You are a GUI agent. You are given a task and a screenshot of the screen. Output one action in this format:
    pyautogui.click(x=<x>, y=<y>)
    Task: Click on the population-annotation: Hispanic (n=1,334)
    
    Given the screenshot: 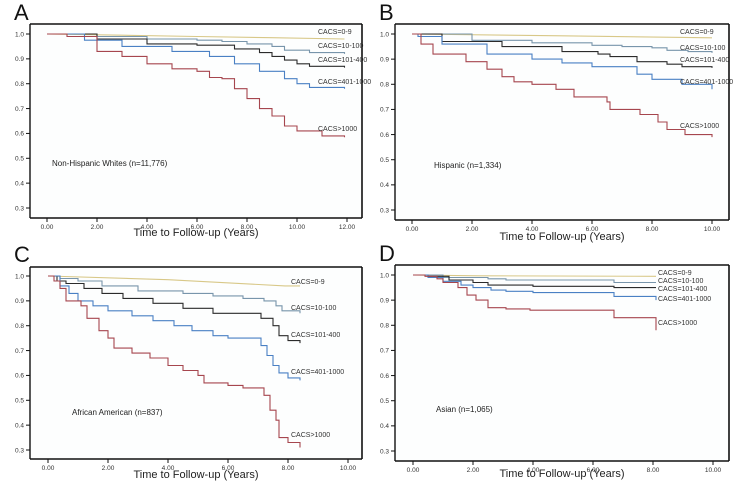 What is the action you would take?
    pyautogui.click(x=468, y=165)
    